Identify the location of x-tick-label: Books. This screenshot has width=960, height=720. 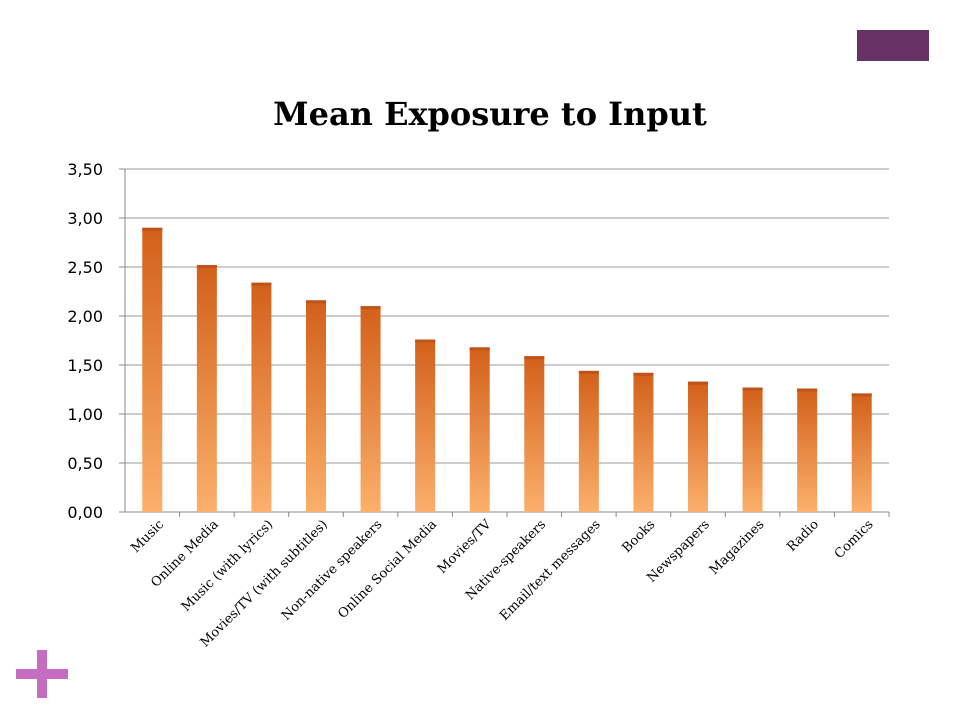
(639, 536).